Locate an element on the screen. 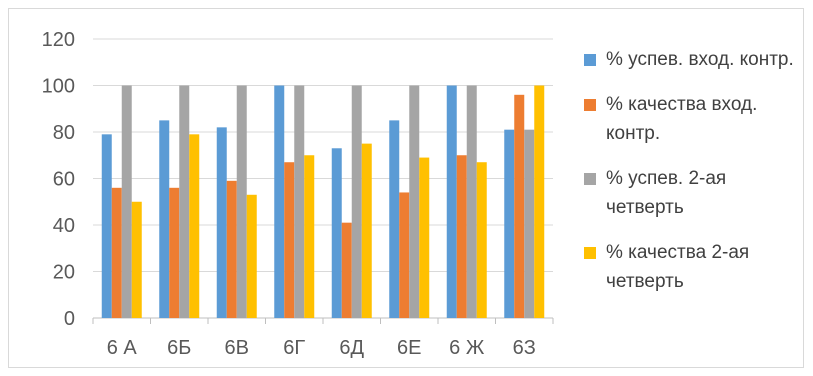 Image resolution: width=813 pixels, height=376 pixels. bar-s3-c0 is located at coordinates (136, 259).